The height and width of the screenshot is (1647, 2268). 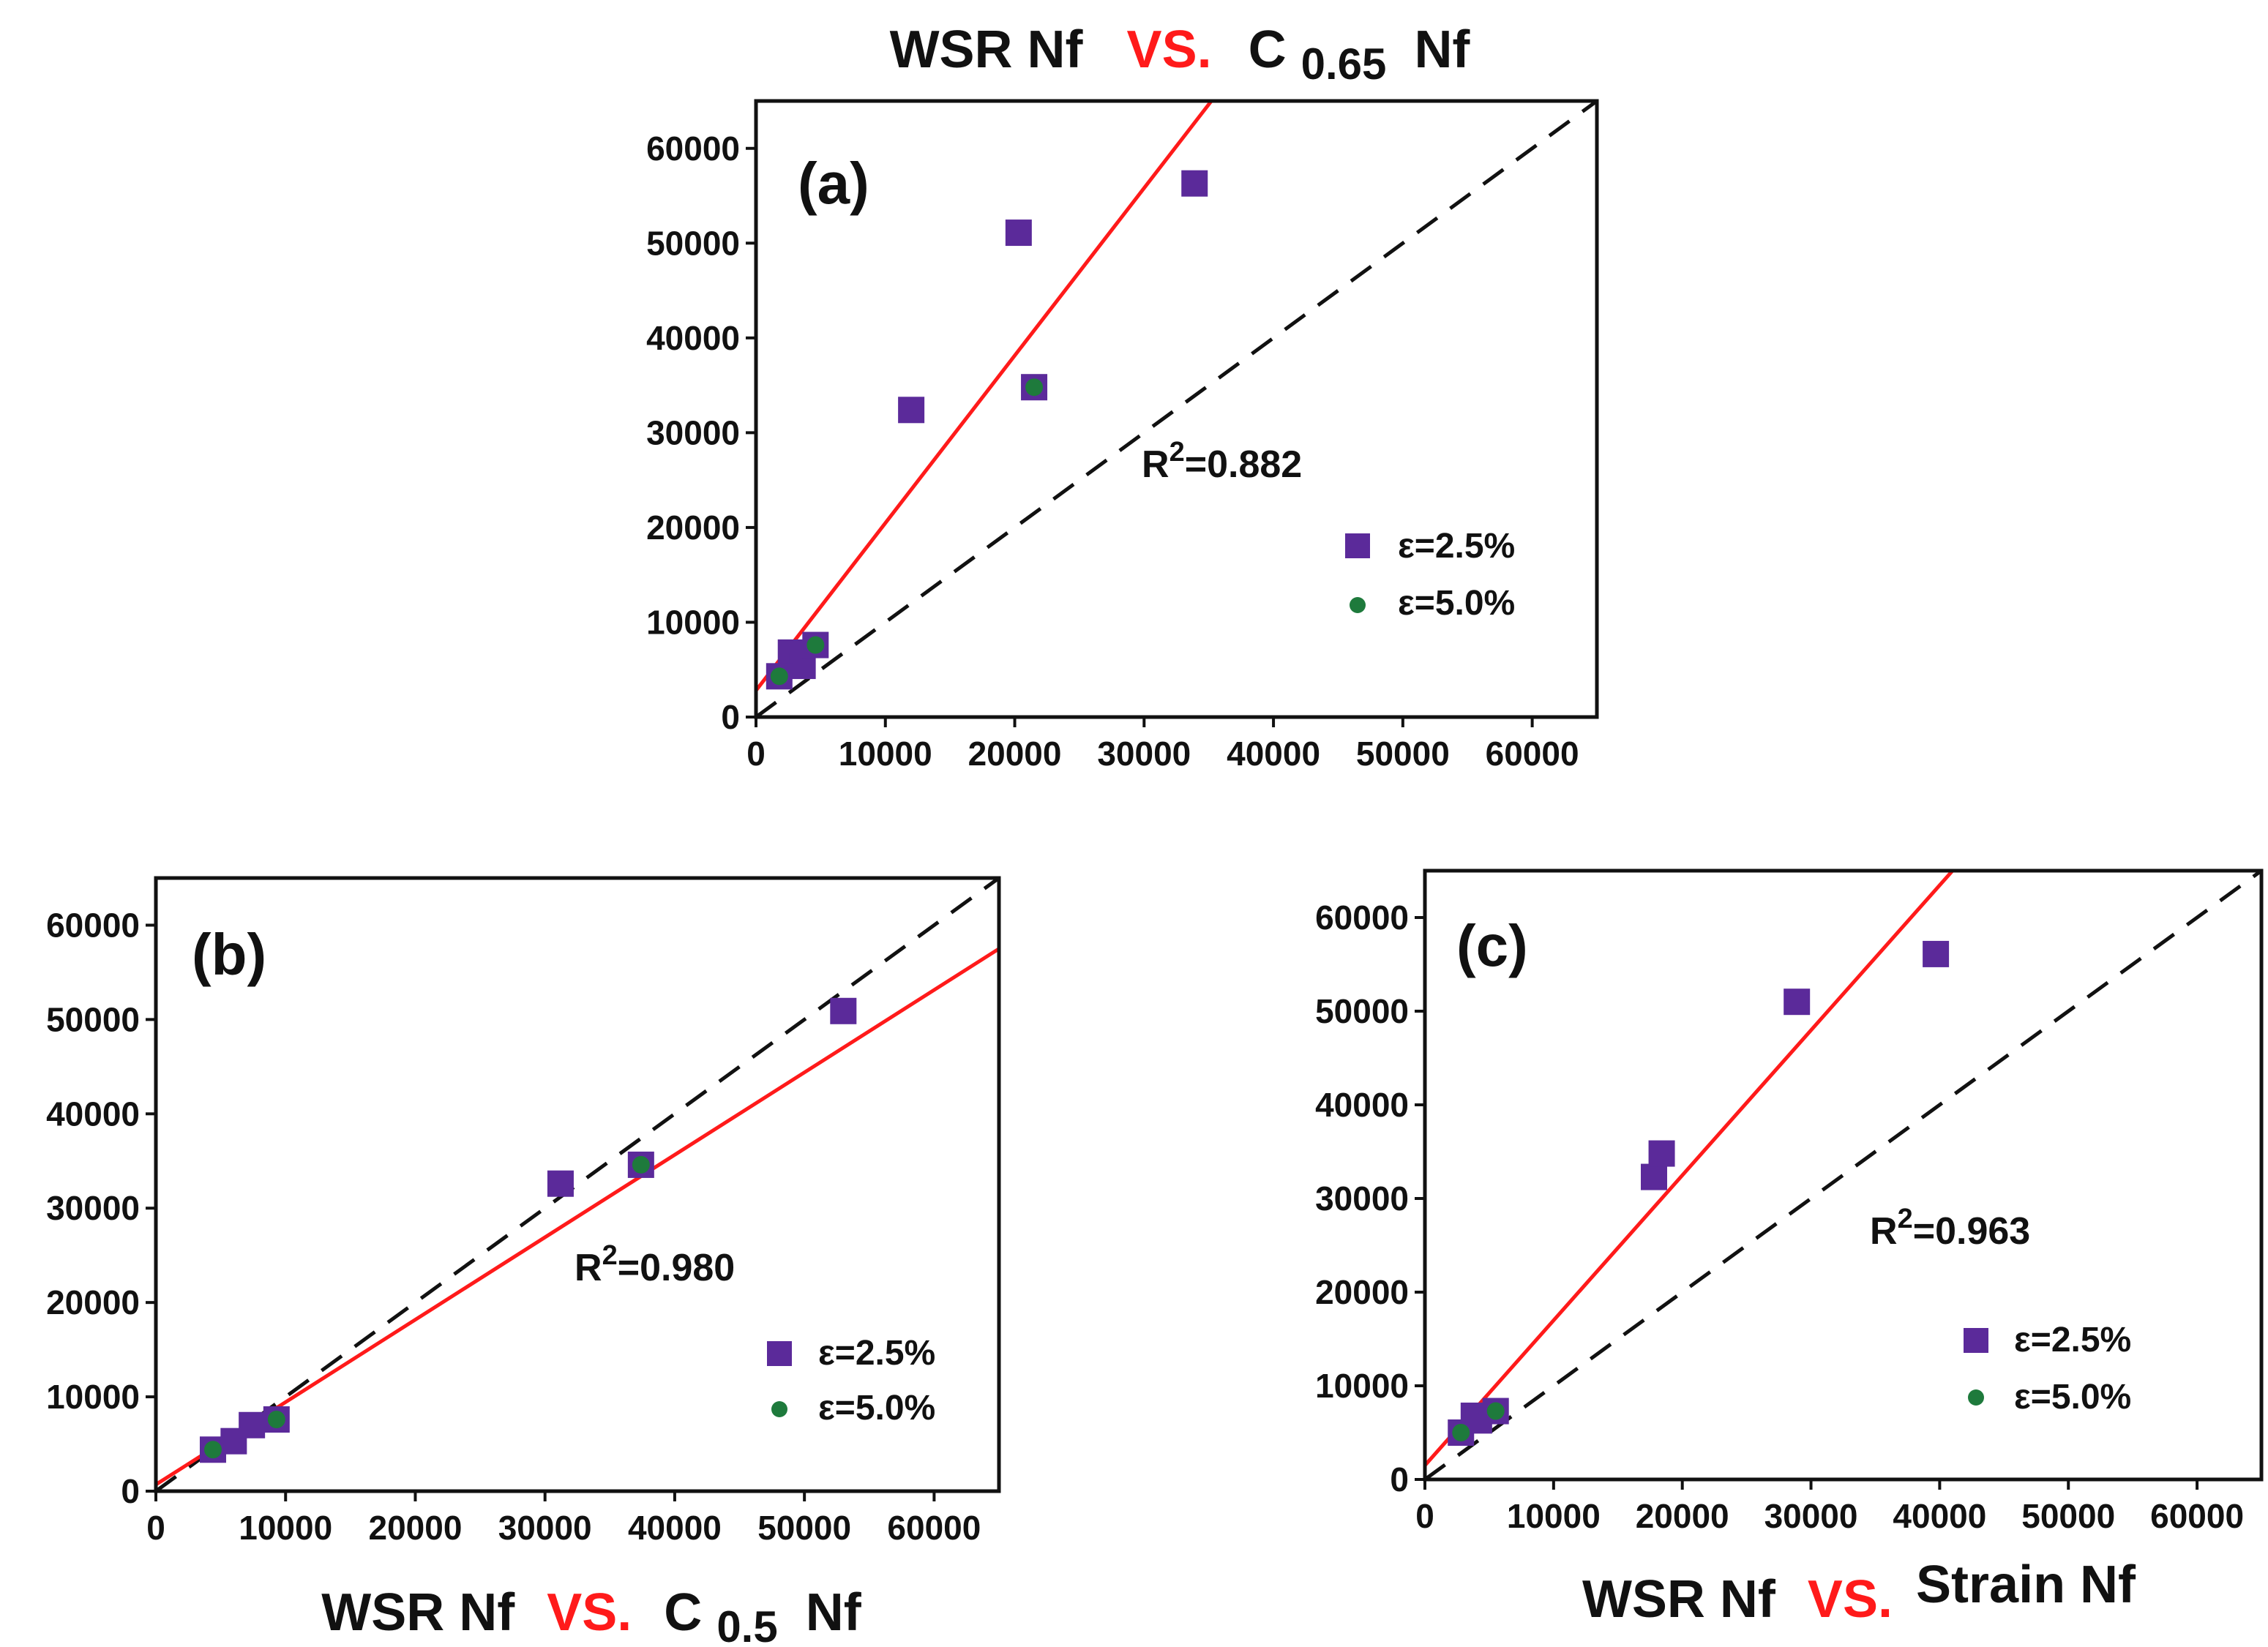 I want to click on panel-c-reference-line, so click(x=1843, y=1175).